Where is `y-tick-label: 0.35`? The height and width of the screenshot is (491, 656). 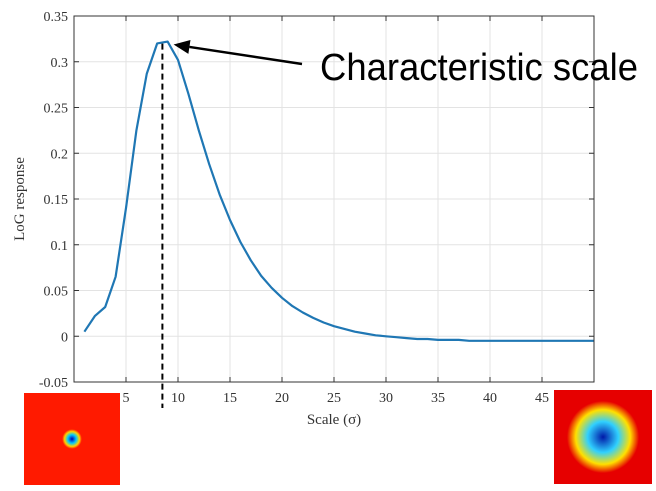 y-tick-label: 0.35 is located at coordinates (56, 17).